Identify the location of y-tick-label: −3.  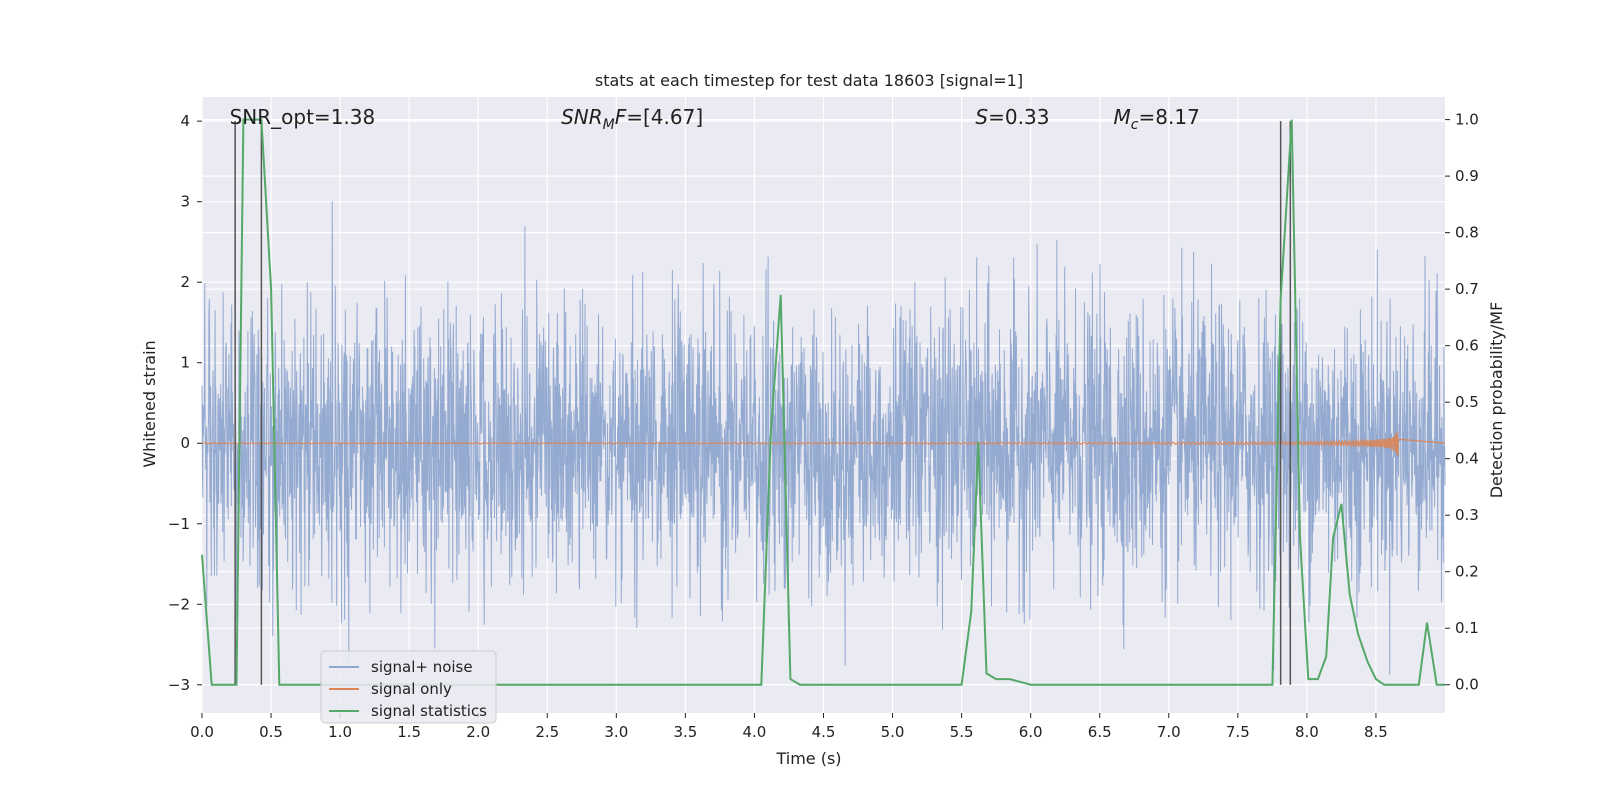
(179, 685).